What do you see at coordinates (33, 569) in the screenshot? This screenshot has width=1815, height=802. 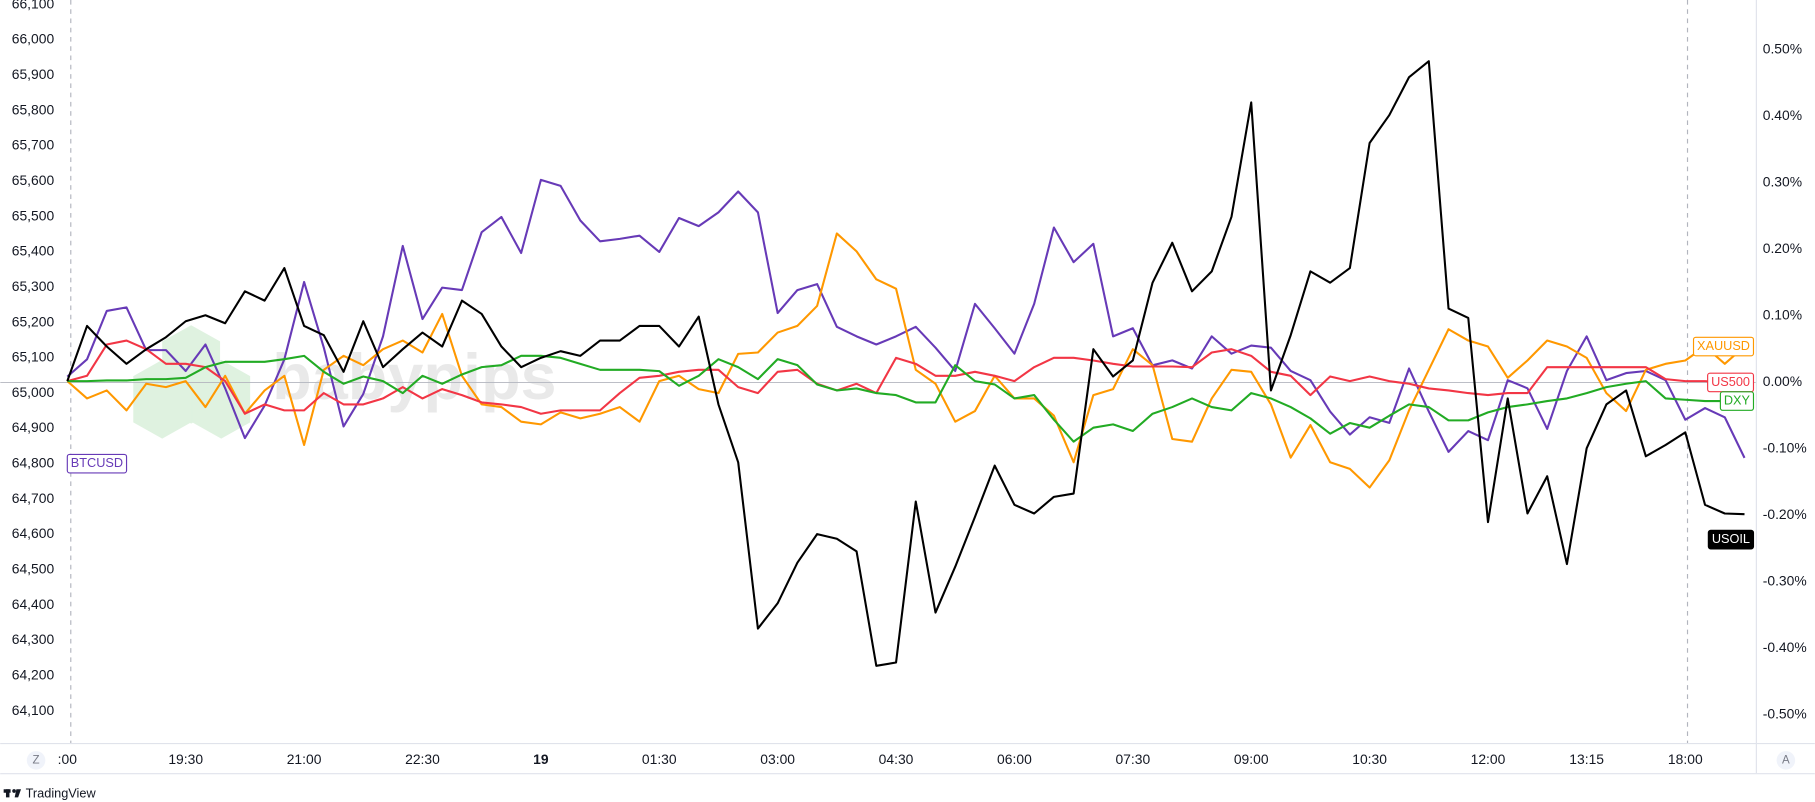 I see `y-tick-label: 64,500` at bounding box center [33, 569].